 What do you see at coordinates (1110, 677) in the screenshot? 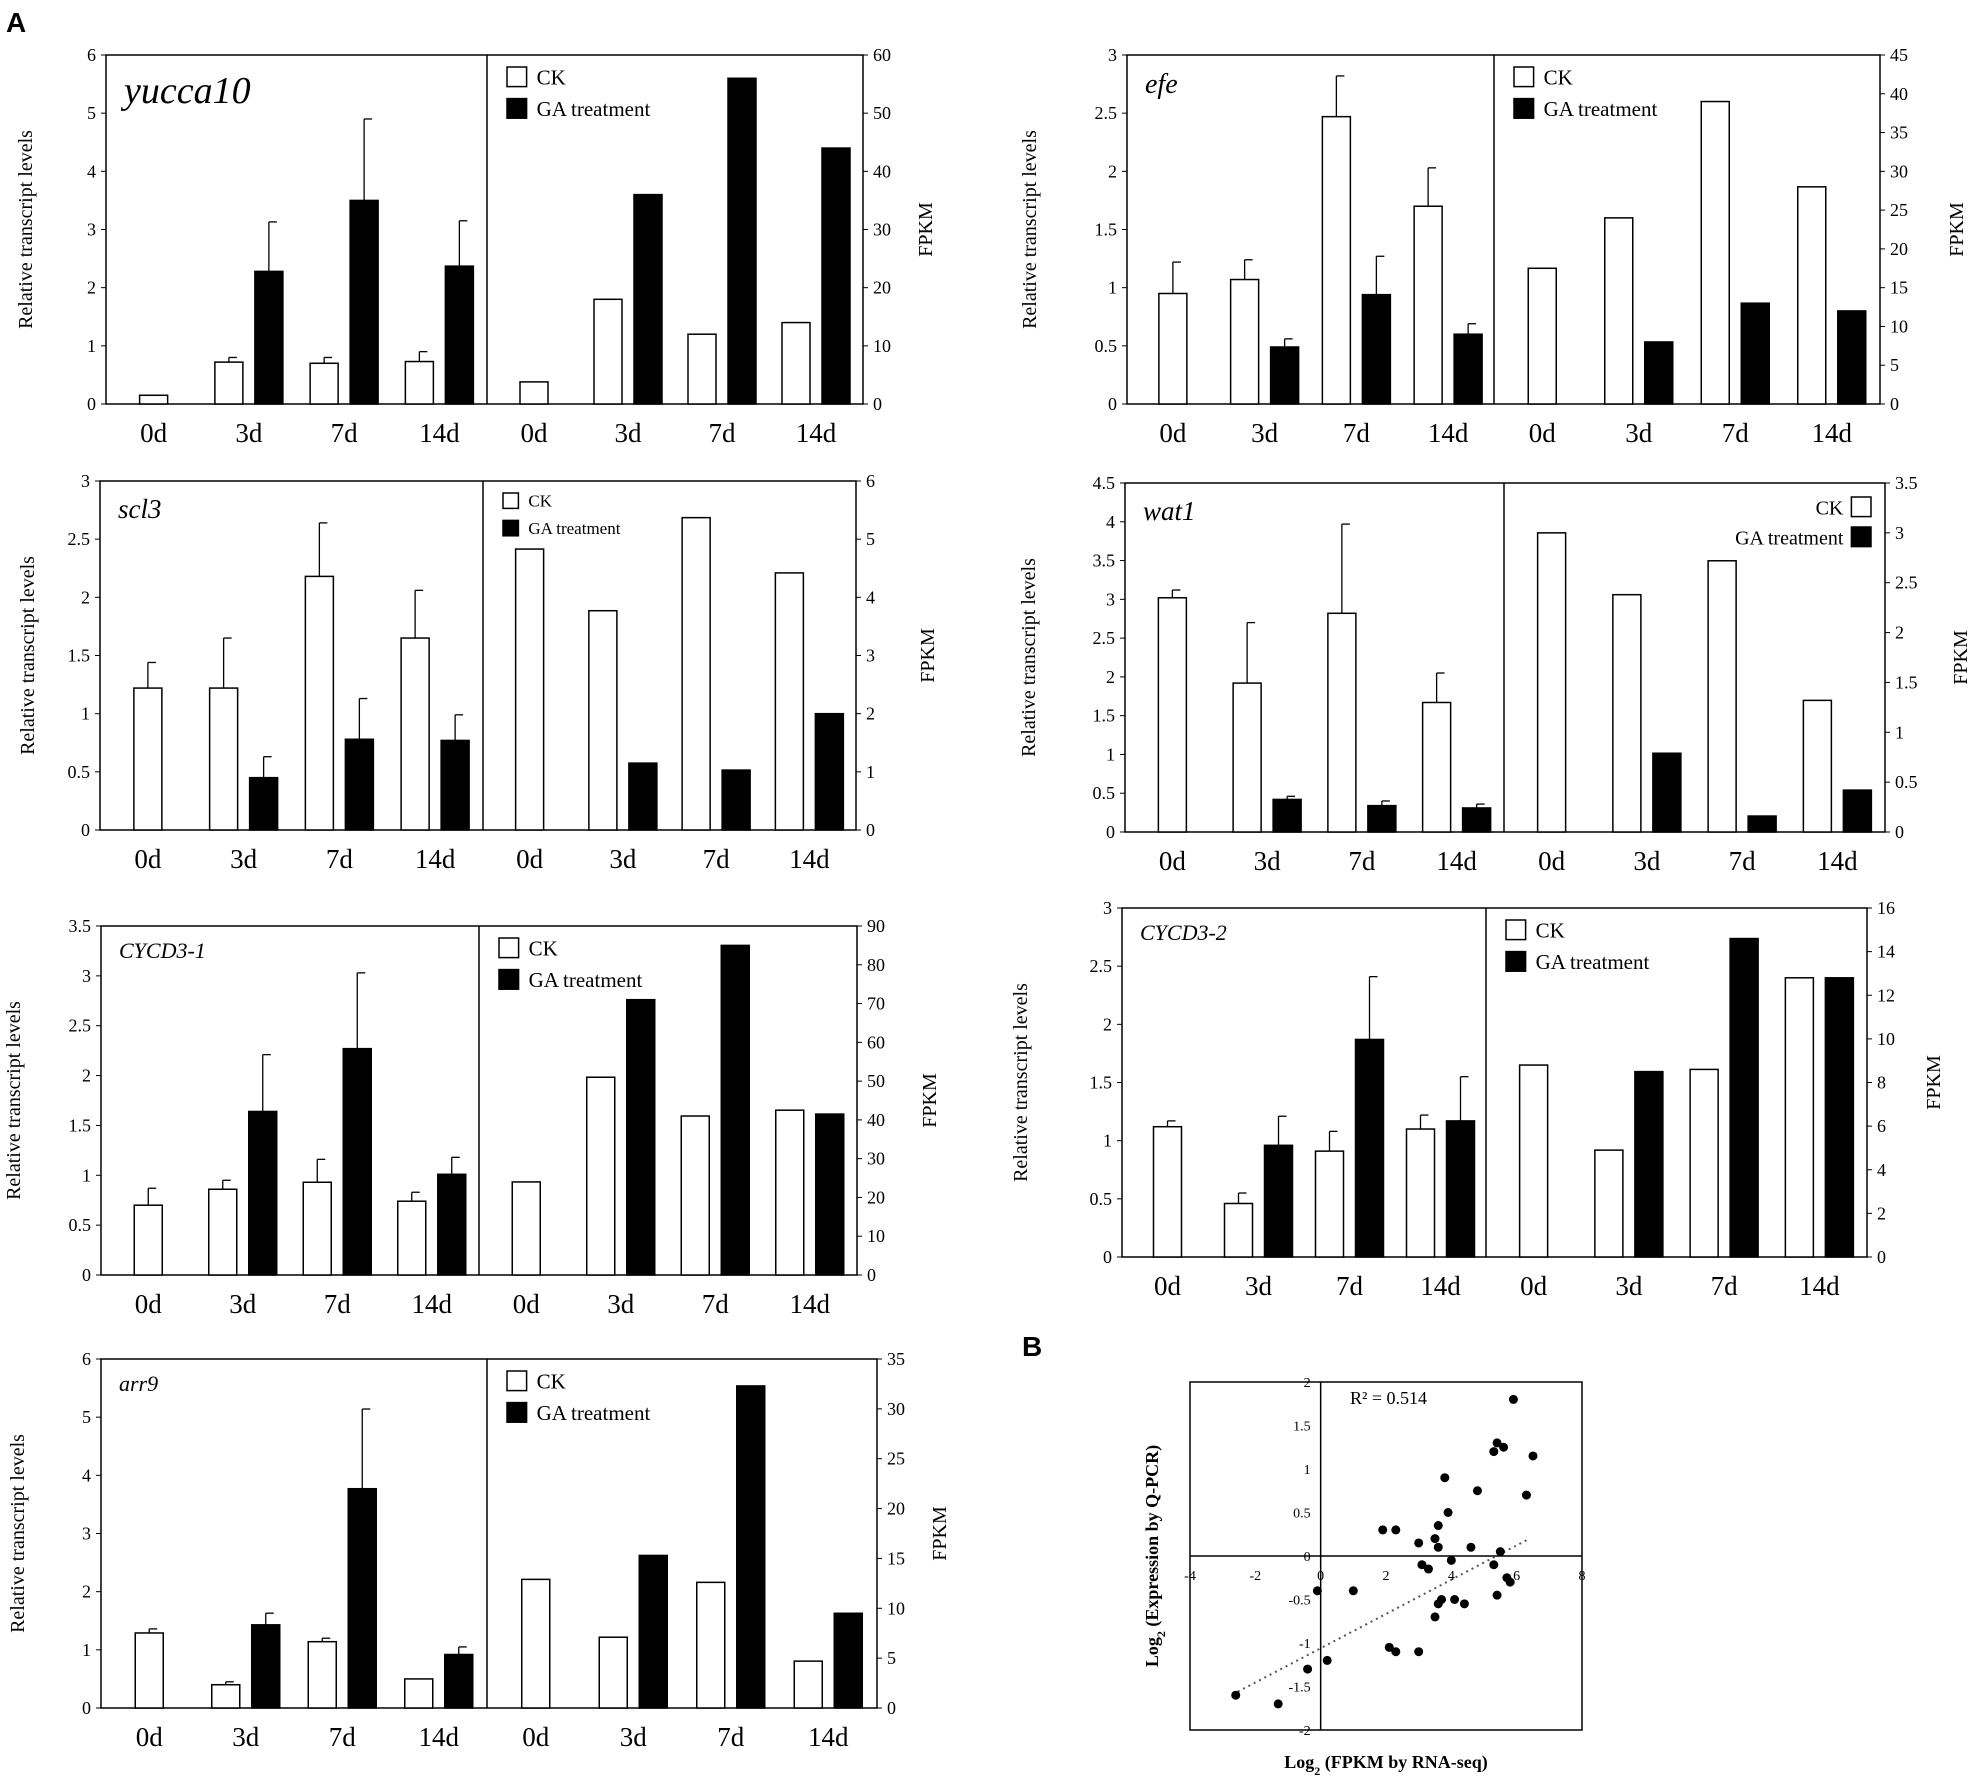
I see `left-tick-label: 2` at bounding box center [1110, 677].